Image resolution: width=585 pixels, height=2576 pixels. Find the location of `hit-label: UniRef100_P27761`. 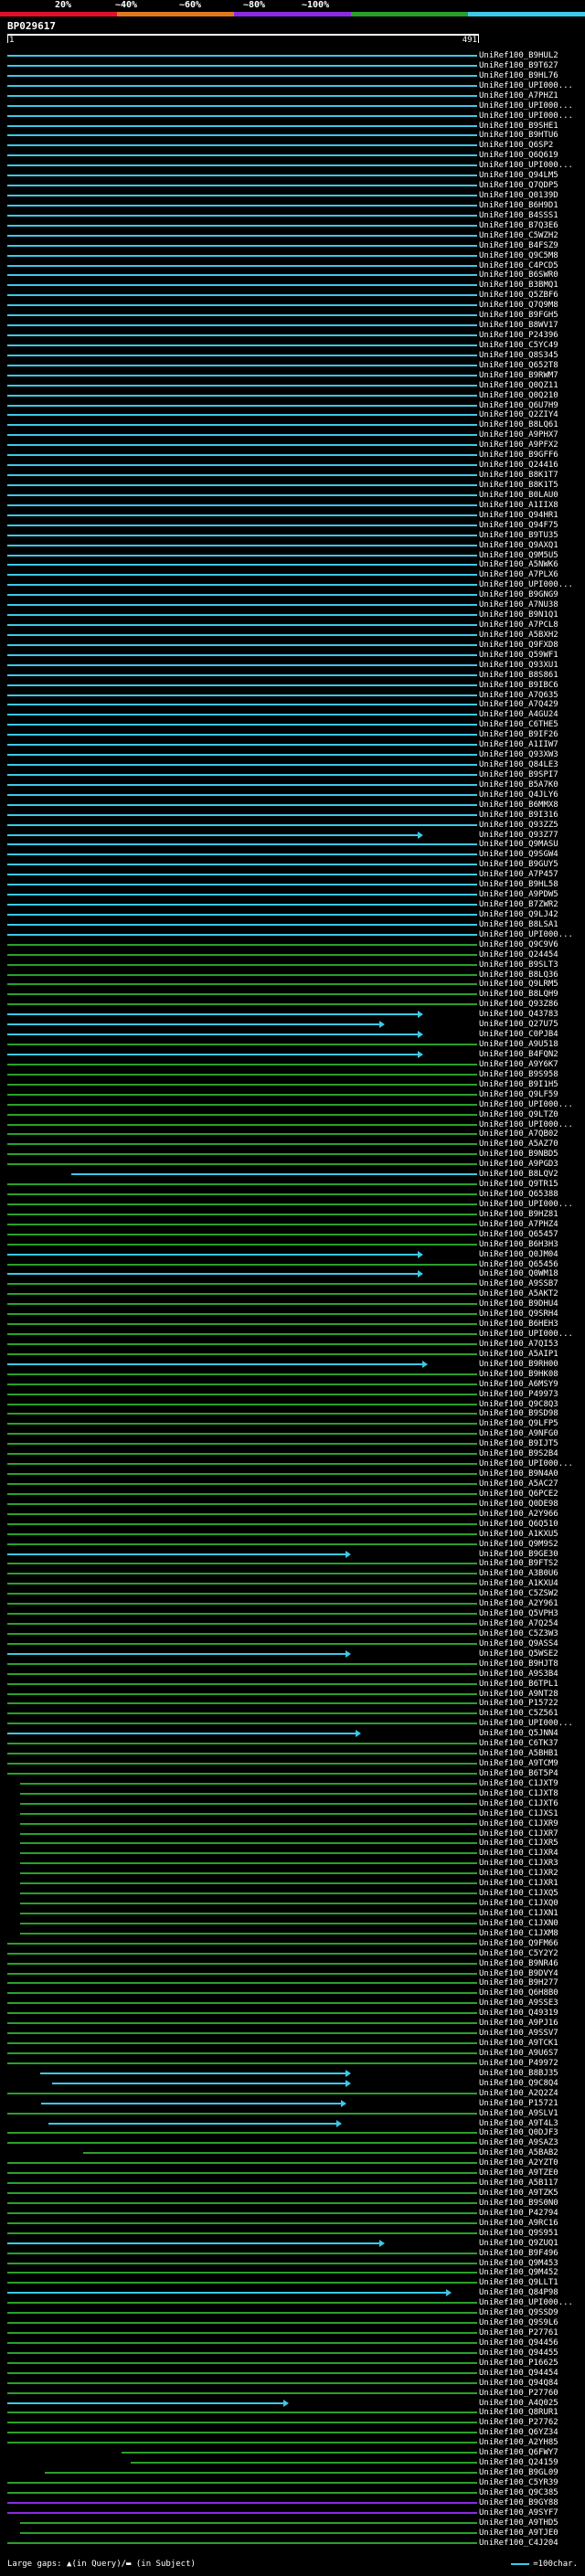

hit-label: UniRef100_P27761 is located at coordinates (518, 2333).